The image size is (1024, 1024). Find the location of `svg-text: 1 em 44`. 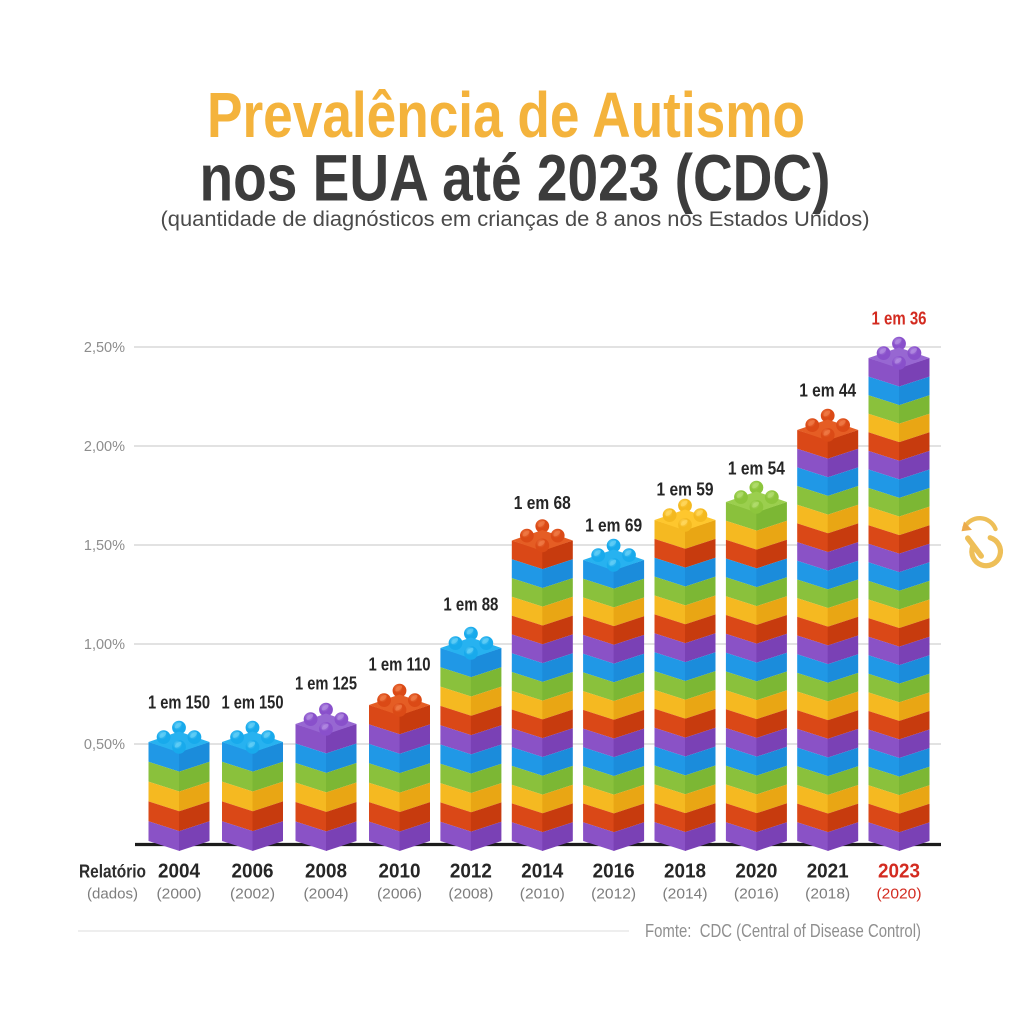

svg-text: 1 em 44 is located at coordinates (828, 390).